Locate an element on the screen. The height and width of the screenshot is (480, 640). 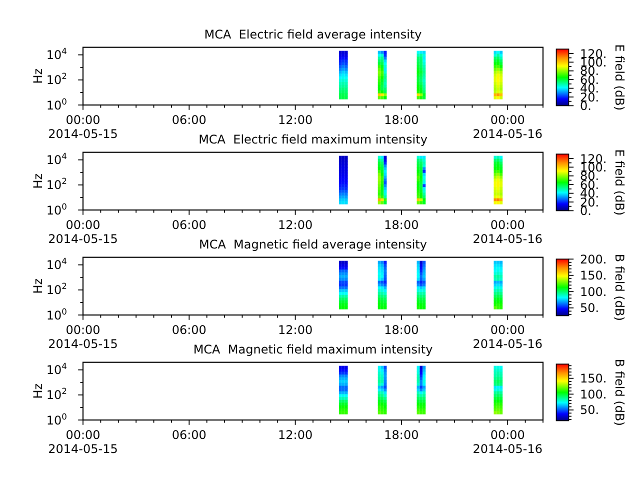
chart-title: MCA Electric field maximum intensity is located at coordinates (313, 139).